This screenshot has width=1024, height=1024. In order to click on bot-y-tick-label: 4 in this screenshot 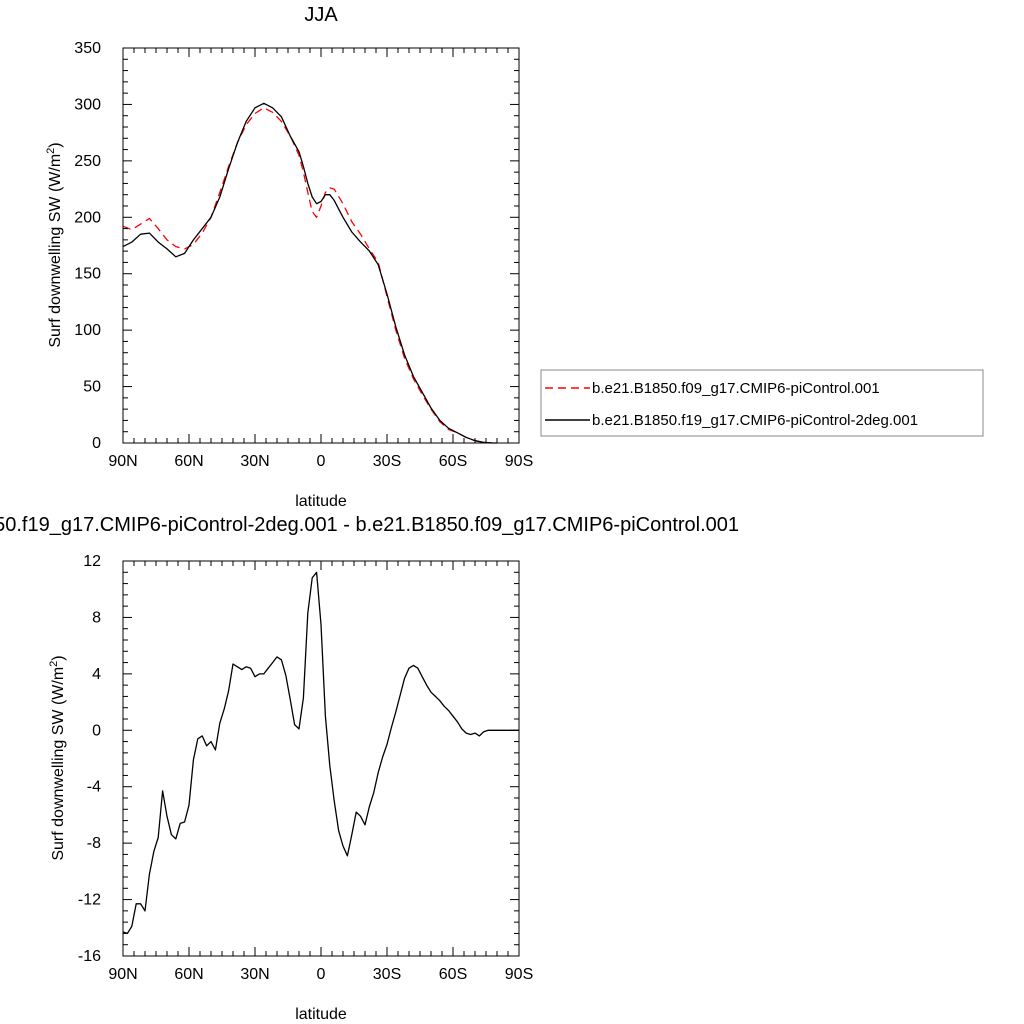, I will do `click(96, 674)`.